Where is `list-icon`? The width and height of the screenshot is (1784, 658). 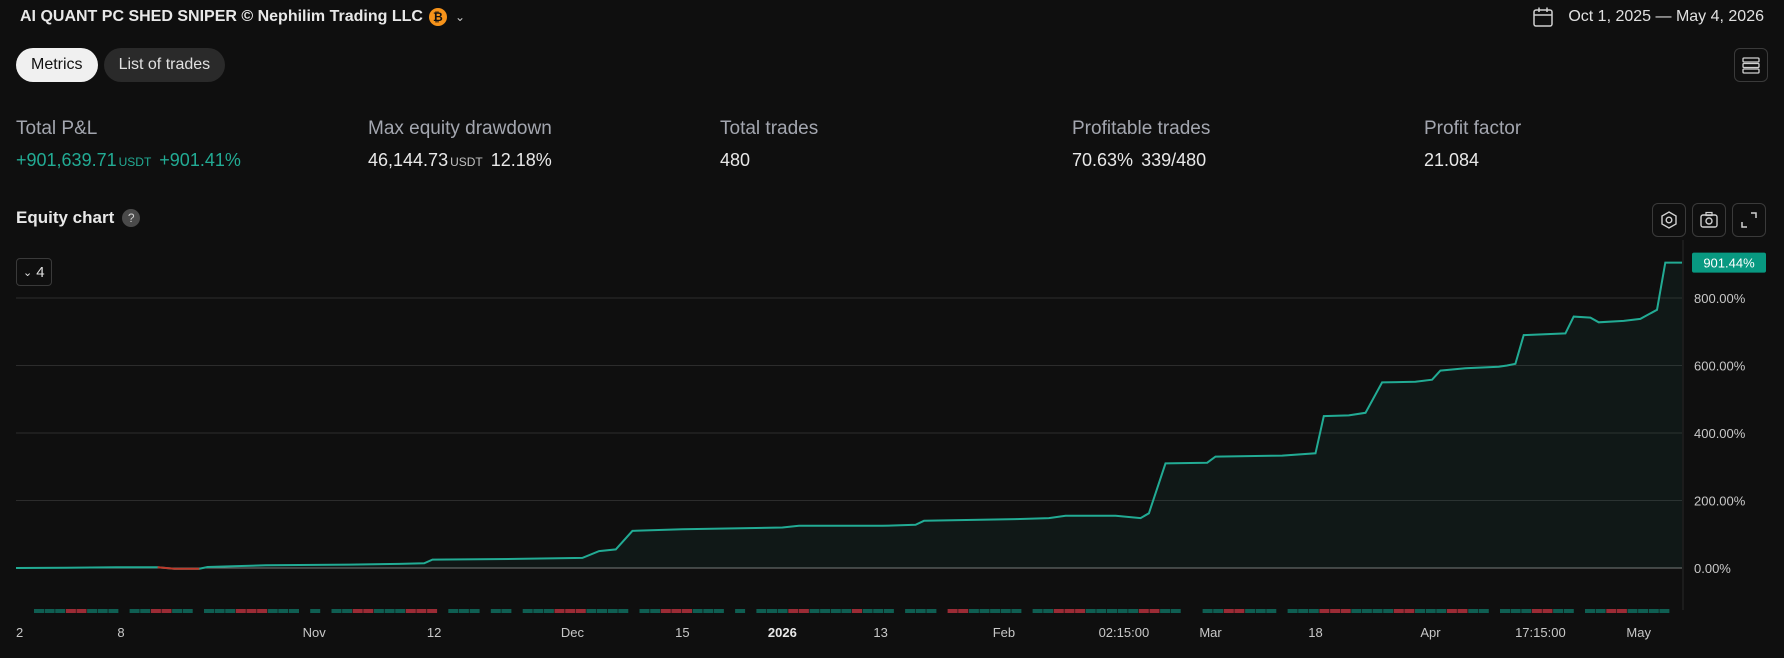 list-icon is located at coordinates (1751, 65).